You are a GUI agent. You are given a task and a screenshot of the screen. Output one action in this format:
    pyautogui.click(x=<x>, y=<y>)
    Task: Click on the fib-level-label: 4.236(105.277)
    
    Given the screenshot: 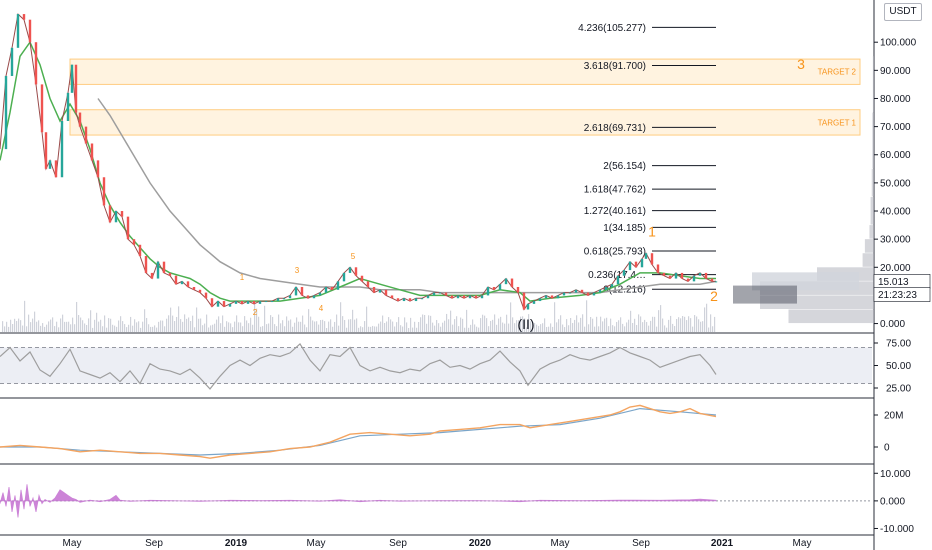 What is the action you would take?
    pyautogui.click(x=612, y=28)
    